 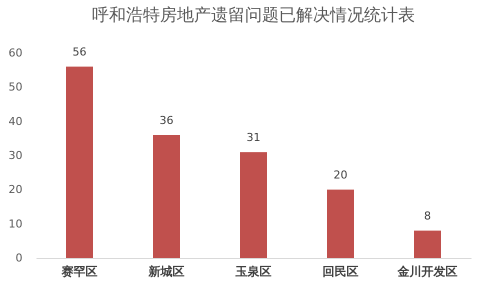 I want to click on y-tick-label: 60, so click(x=15, y=53).